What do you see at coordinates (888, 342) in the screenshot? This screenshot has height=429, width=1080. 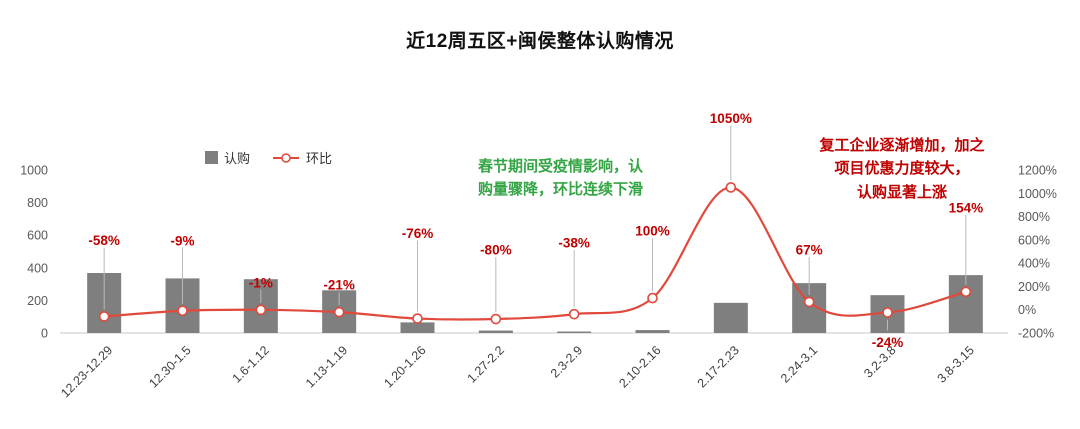 I see `pct-label: -24%` at bounding box center [888, 342].